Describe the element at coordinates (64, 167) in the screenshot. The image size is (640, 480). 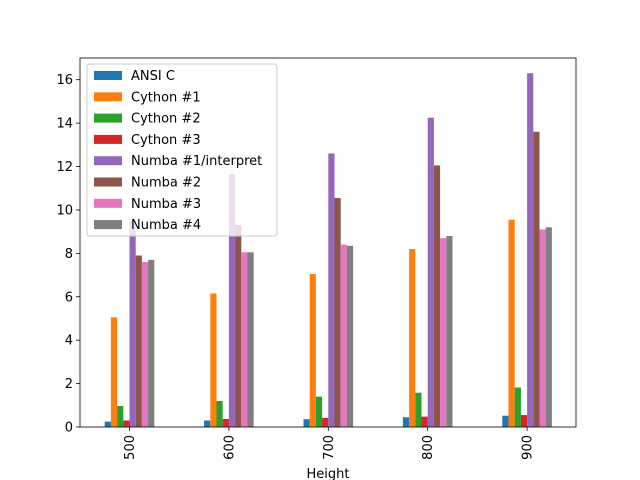
I see `y-tick-label: 12` at that location.